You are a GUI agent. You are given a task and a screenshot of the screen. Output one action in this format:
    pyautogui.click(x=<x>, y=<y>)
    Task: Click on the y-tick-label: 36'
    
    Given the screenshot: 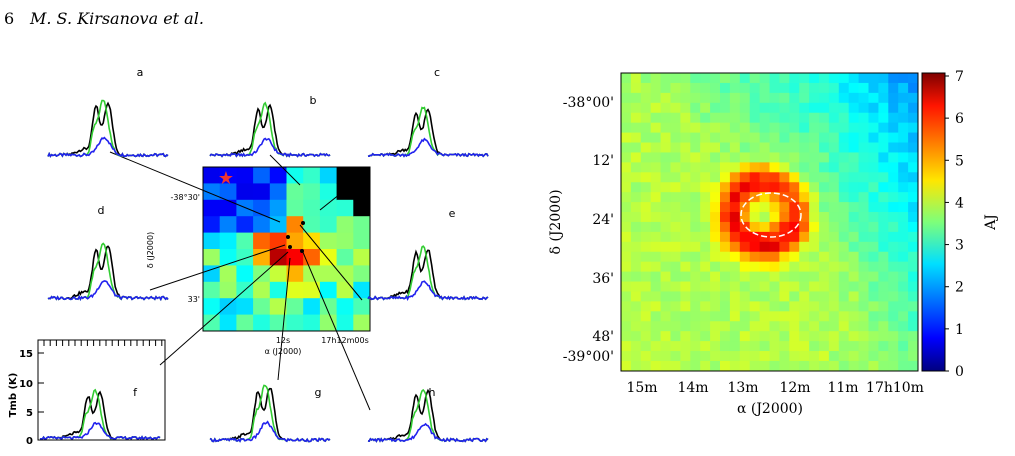 What is the action you would take?
    pyautogui.click(x=603, y=279)
    